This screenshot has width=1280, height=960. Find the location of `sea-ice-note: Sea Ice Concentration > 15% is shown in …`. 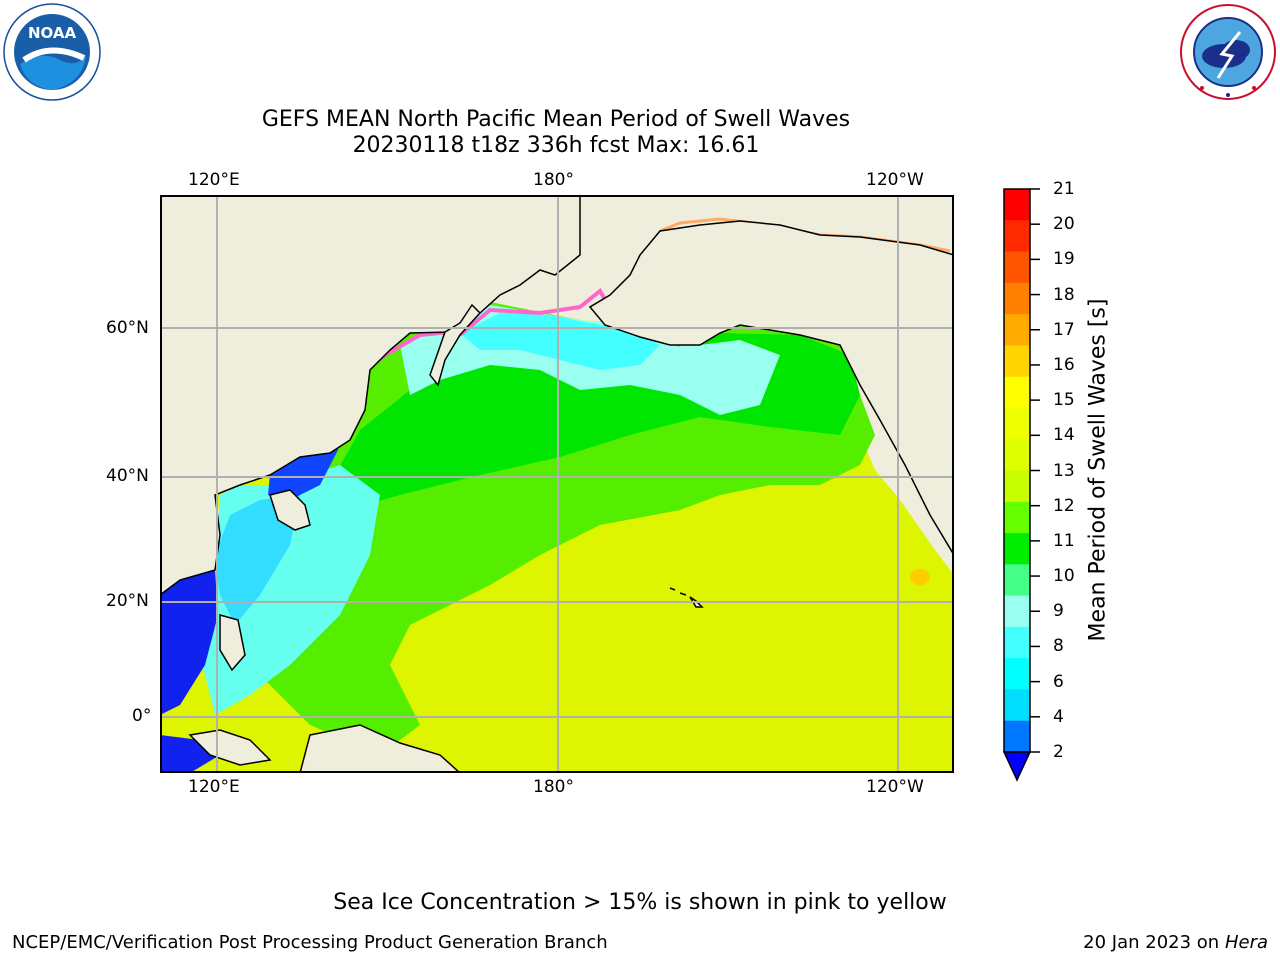

sea-ice-note: Sea Ice Concentration > 15% is shown in … is located at coordinates (640, 902).